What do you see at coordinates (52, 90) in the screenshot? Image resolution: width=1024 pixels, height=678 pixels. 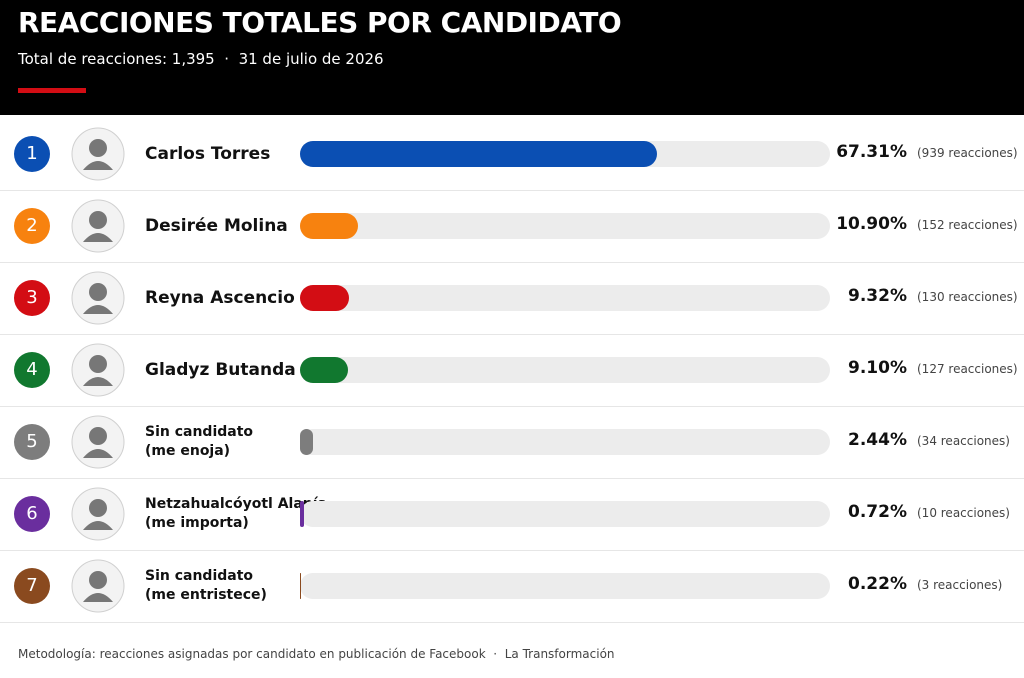 I see `accent-line` at bounding box center [52, 90].